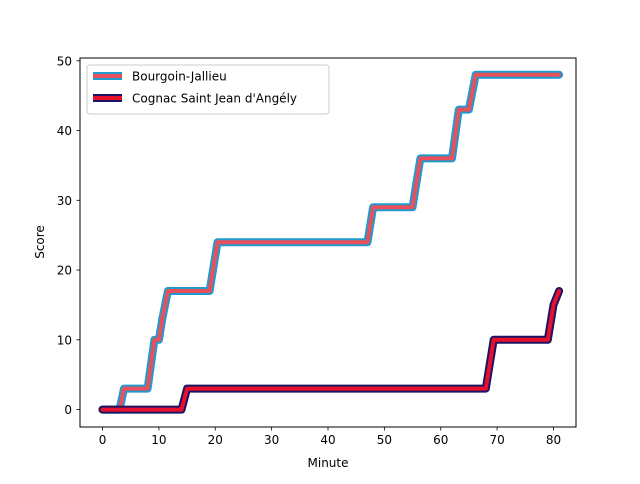 Image resolution: width=640 pixels, height=484 pixels. I want to click on y-axis: 0 10 20 30 40 50, so click(68, 235).